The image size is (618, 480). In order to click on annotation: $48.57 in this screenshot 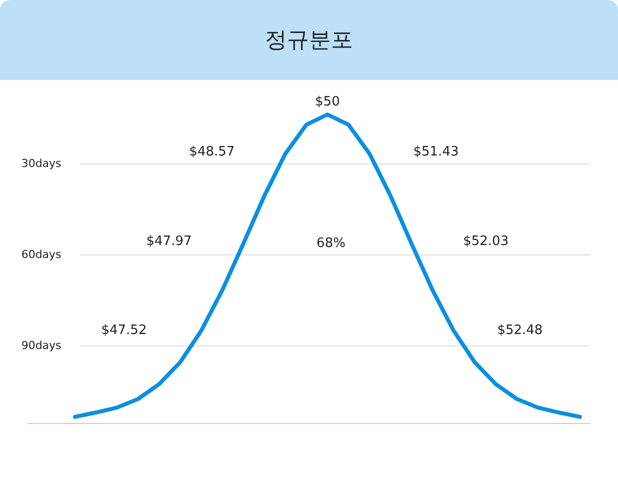, I will do `click(212, 152)`.